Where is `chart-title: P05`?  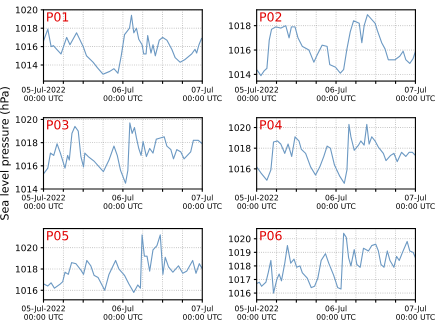
chart-title: P05 is located at coordinates (57, 235).